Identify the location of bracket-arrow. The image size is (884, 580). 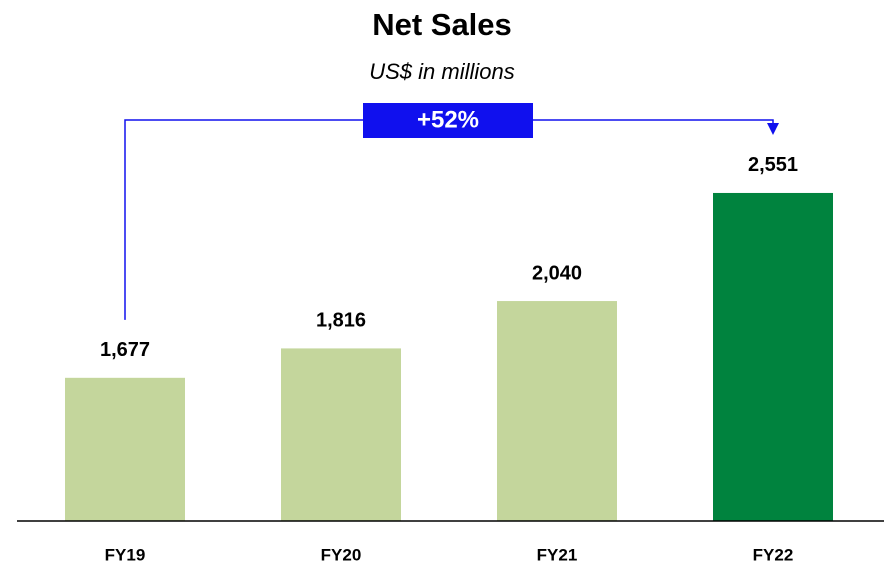
(773, 128).